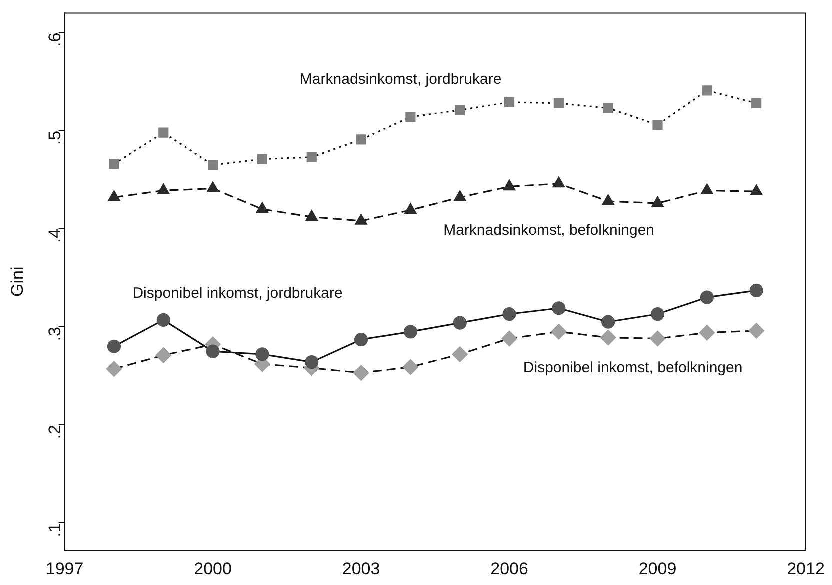  I want to click on x-tick-label: 2006, so click(509, 568).